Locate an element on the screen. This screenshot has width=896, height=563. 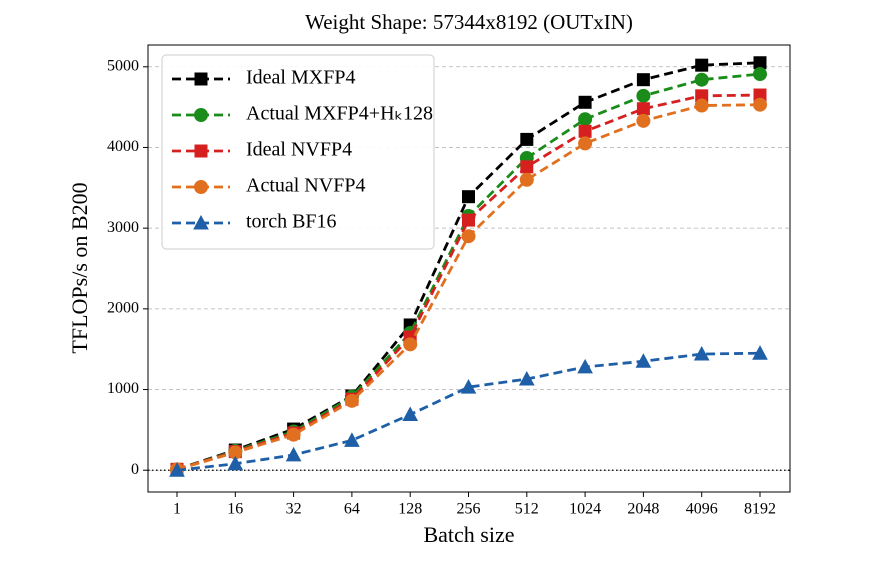
x-tick-label: 4096 is located at coordinates (702, 509).